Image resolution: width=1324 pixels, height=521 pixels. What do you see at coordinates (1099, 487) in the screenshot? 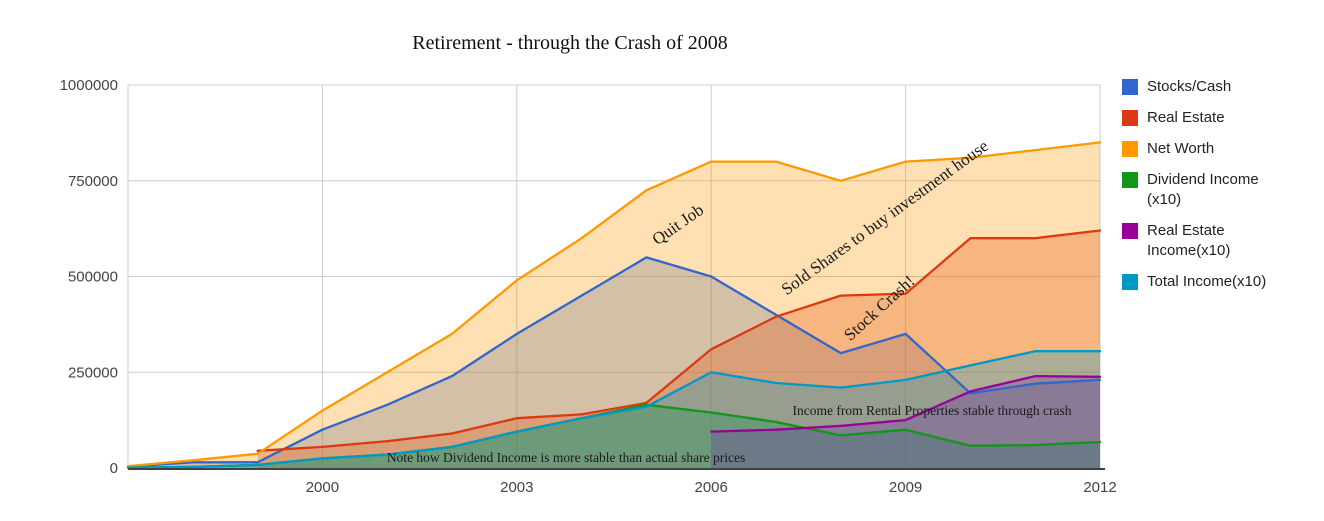
I see `x-axis-label: 2012` at bounding box center [1099, 487].